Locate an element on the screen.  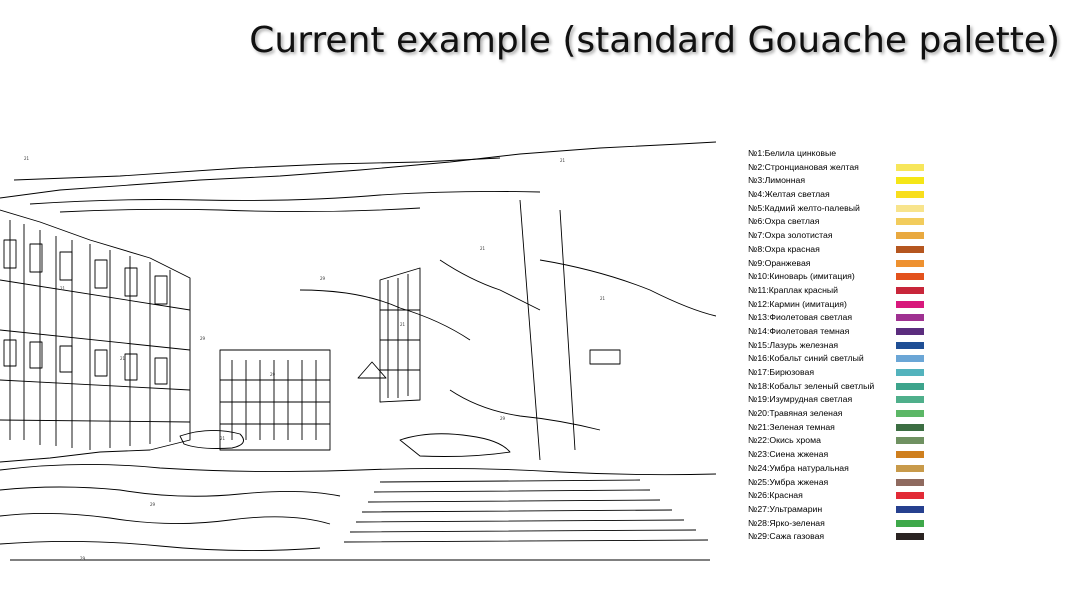
palette-label: №12:Кармин (имитация) is located at coordinates (797, 303).